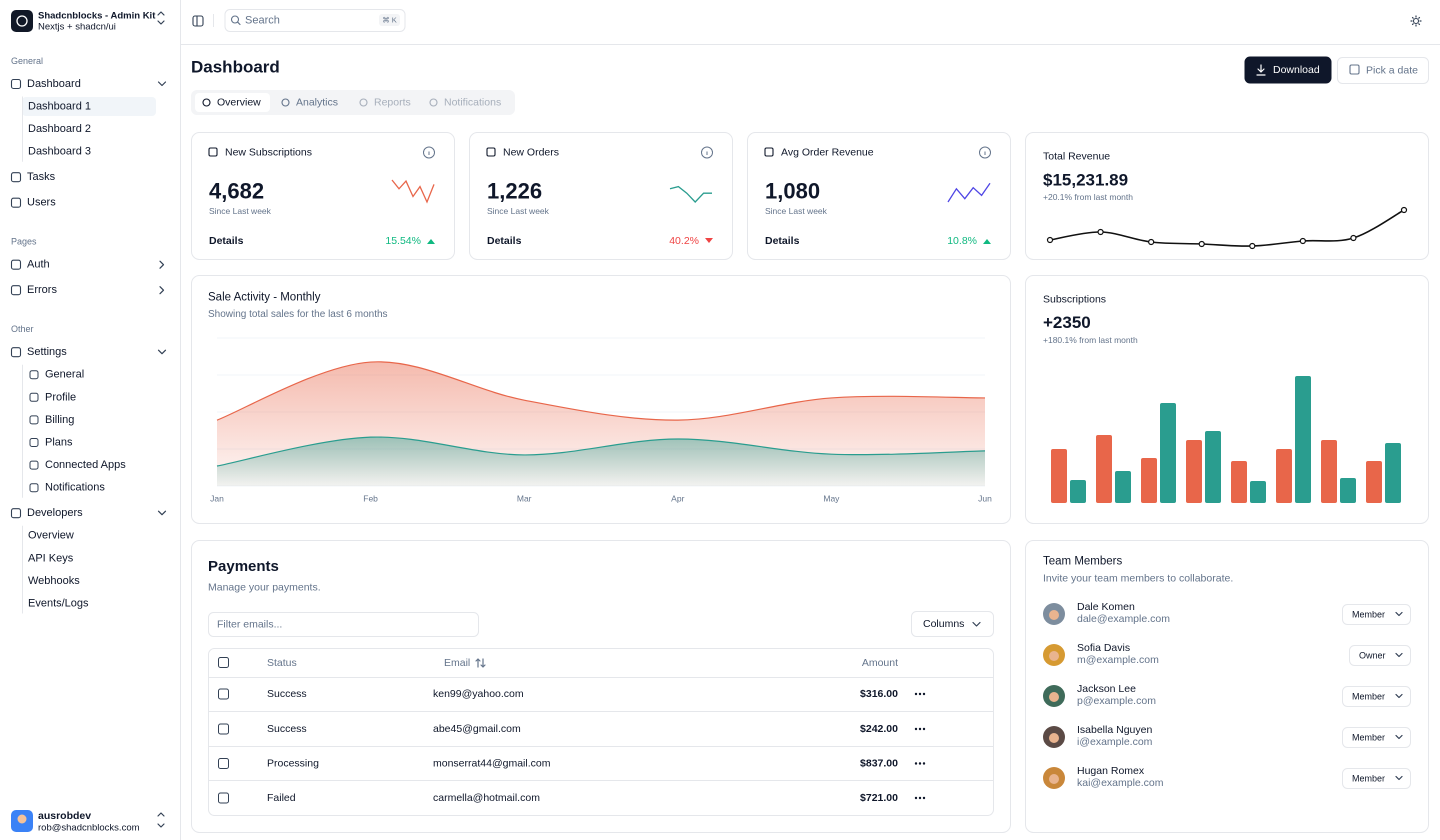 Image resolution: width=1440 pixels, height=840 pixels. What do you see at coordinates (34, 488) in the screenshot?
I see `nav-icon` at bounding box center [34, 488].